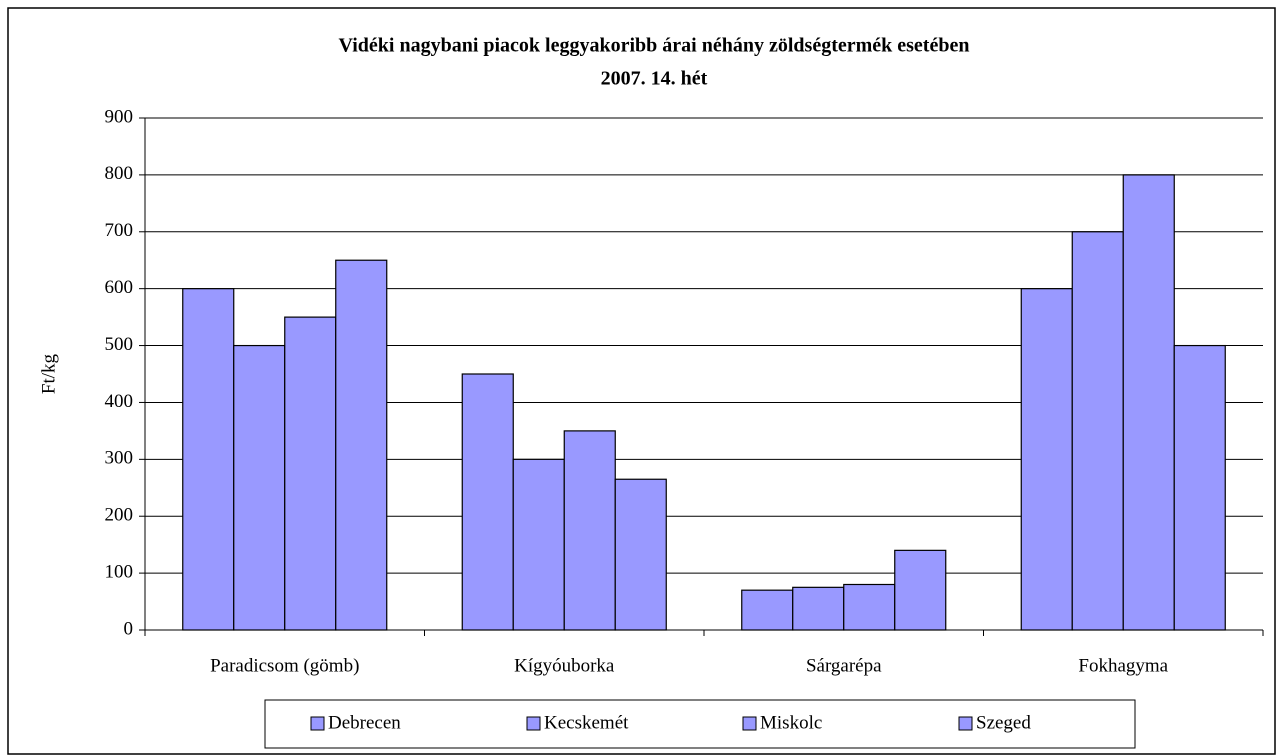  I want to click on y-tick-label: 300, so click(119, 458).